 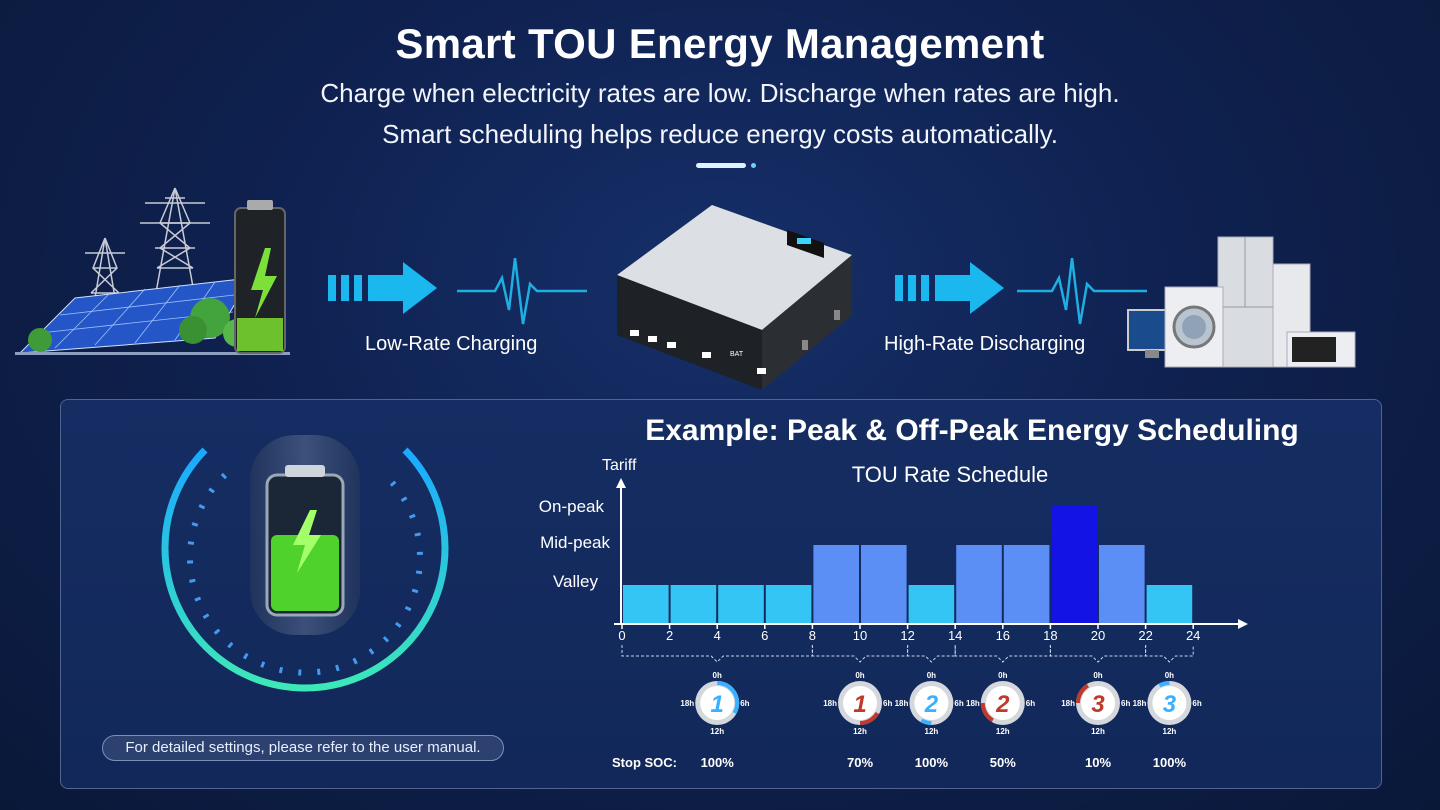 I want to click on y-axis-arrow-icon, so click(x=621, y=483).